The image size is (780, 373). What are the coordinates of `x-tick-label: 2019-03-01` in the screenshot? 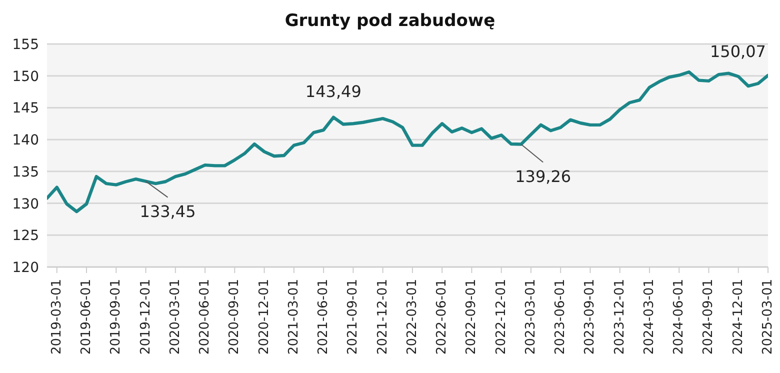 It's located at (56, 317).